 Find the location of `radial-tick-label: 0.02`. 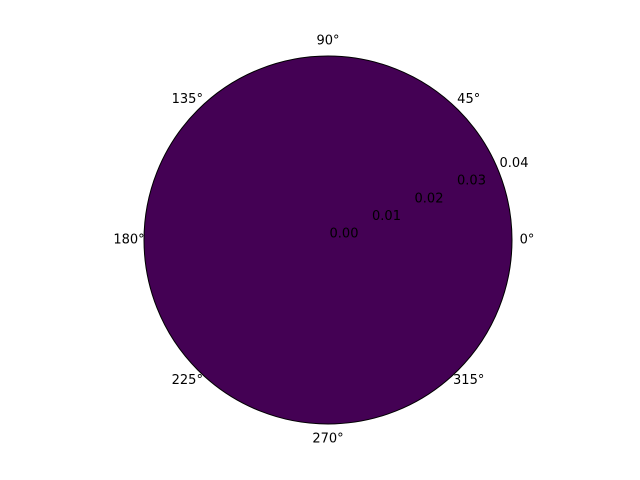

radial-tick-label: 0.02 is located at coordinates (429, 198).